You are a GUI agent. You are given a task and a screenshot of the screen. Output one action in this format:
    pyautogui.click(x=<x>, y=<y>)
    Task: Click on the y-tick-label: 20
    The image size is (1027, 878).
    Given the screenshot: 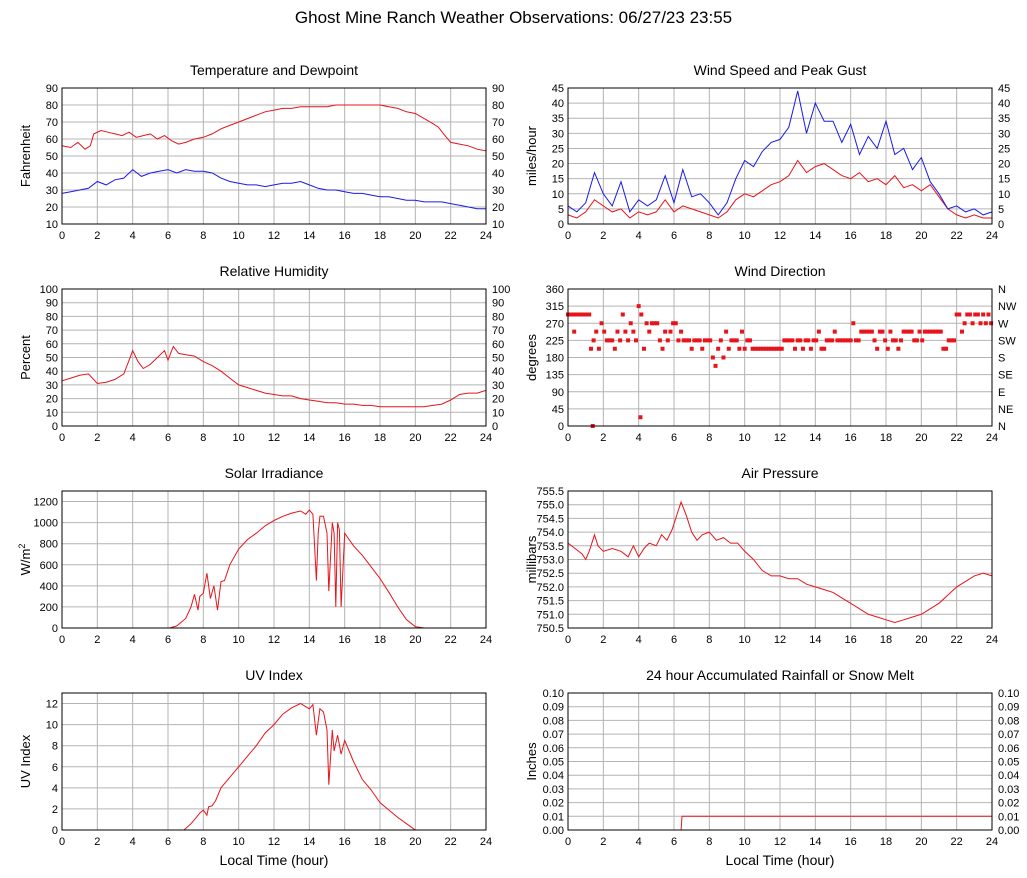 What is the action you would take?
    pyautogui.click(x=52, y=208)
    